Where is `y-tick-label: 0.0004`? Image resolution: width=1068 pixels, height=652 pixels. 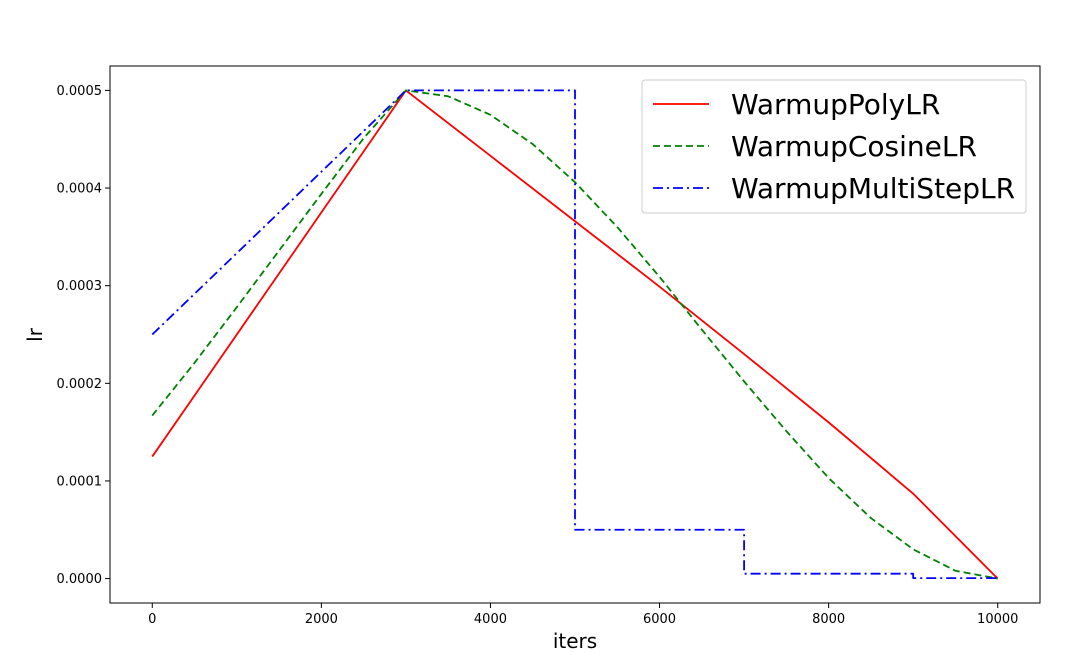 y-tick-label: 0.0004 is located at coordinates (80, 189).